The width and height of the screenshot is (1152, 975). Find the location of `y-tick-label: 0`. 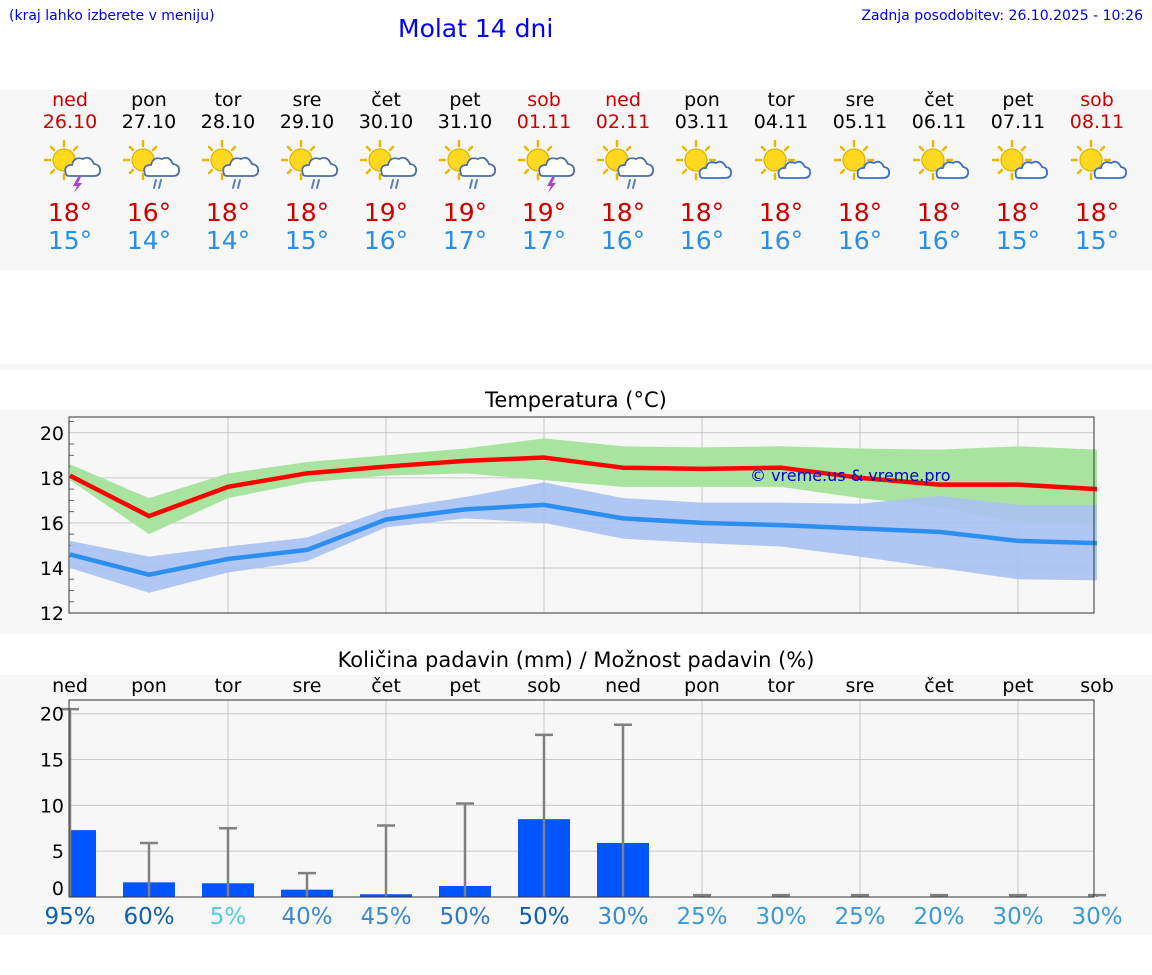

y-tick-label: 0 is located at coordinates (58, 889).